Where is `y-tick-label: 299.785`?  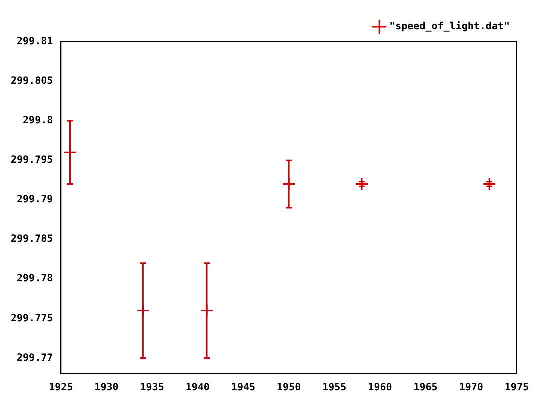
y-tick-label: 299.785 is located at coordinates (32, 240).